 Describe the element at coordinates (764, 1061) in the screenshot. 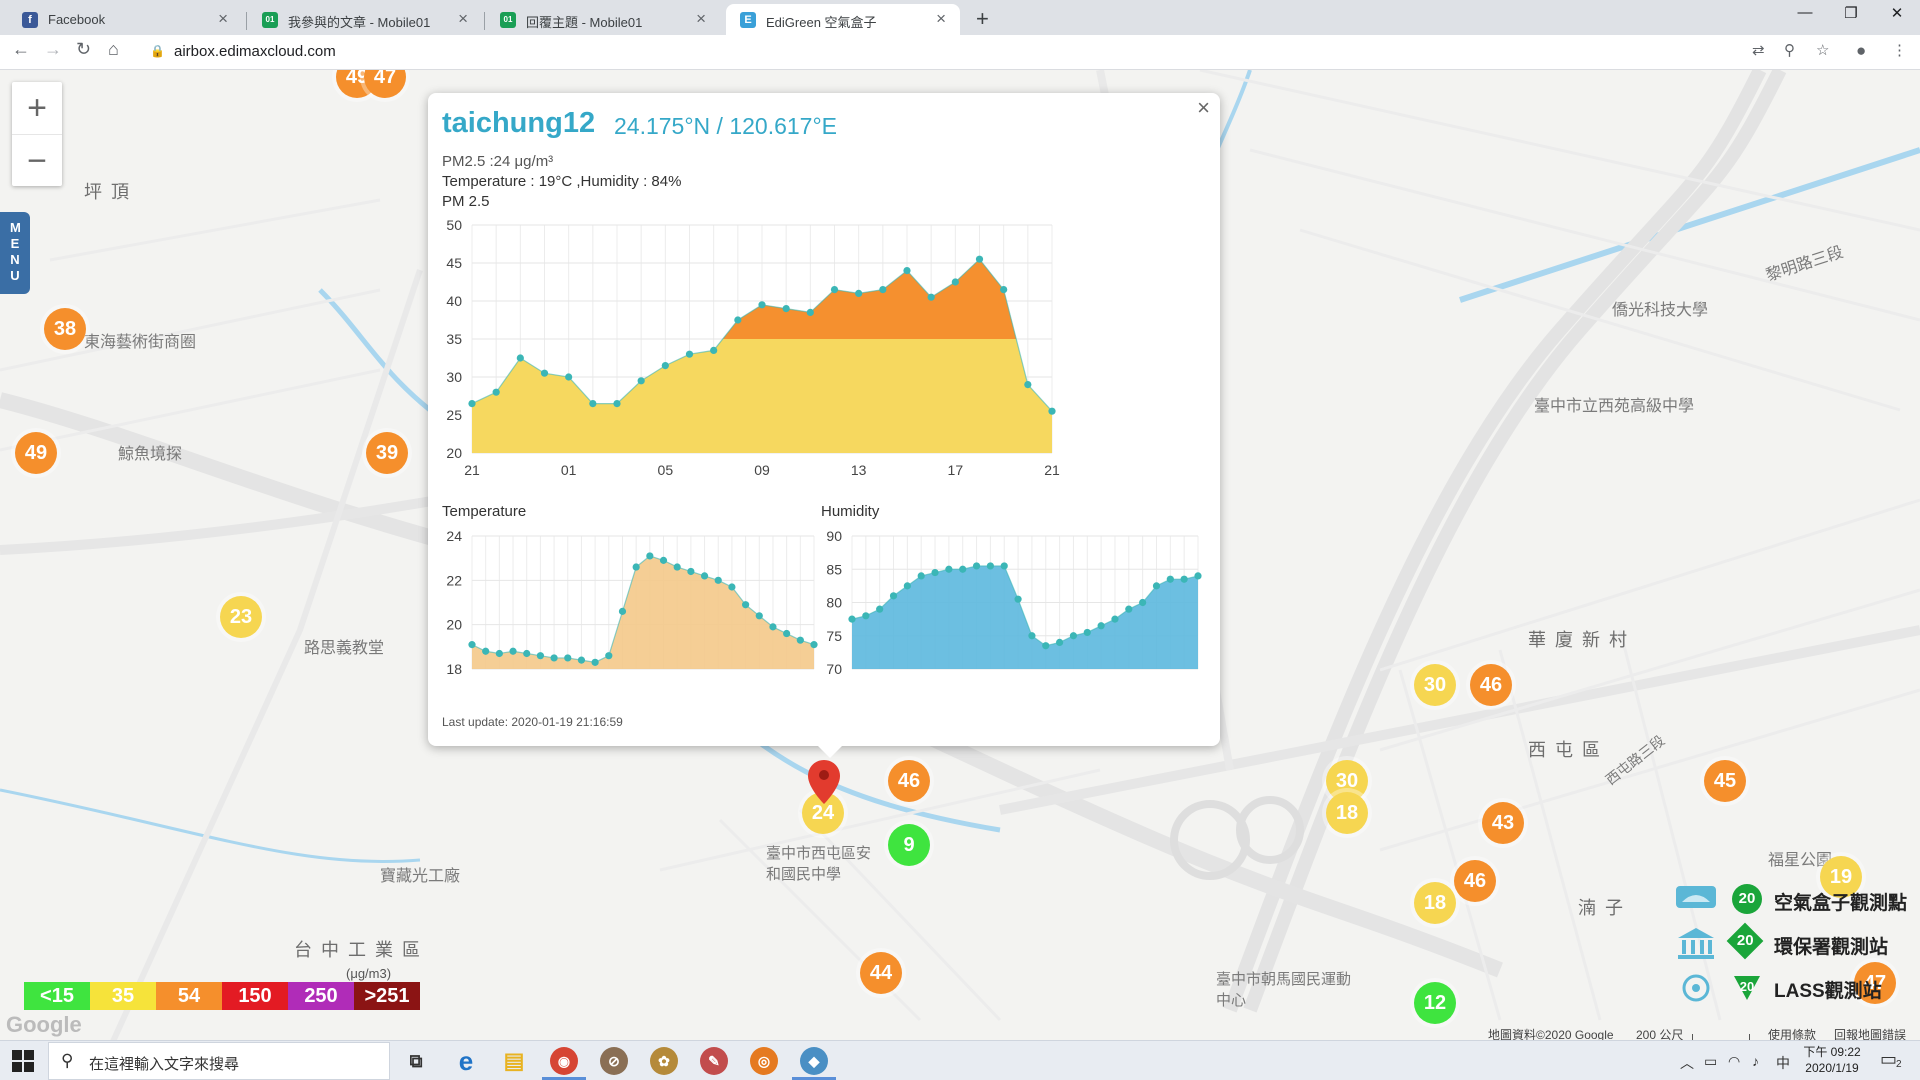

I see `blender-icon: ◎` at that location.